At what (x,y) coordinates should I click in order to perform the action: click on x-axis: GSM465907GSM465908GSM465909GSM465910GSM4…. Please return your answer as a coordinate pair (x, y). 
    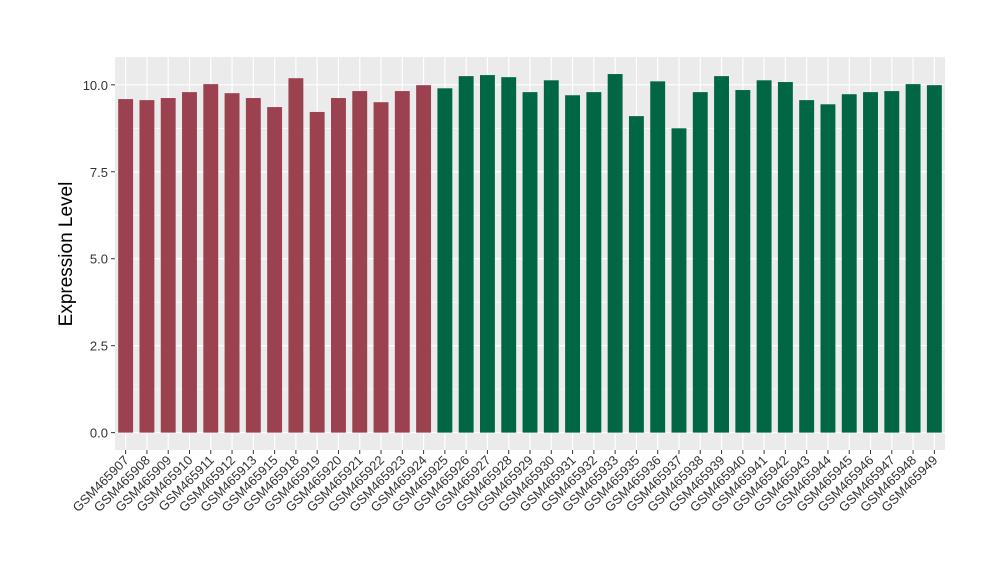
    Looking at the image, I should click on (505, 482).